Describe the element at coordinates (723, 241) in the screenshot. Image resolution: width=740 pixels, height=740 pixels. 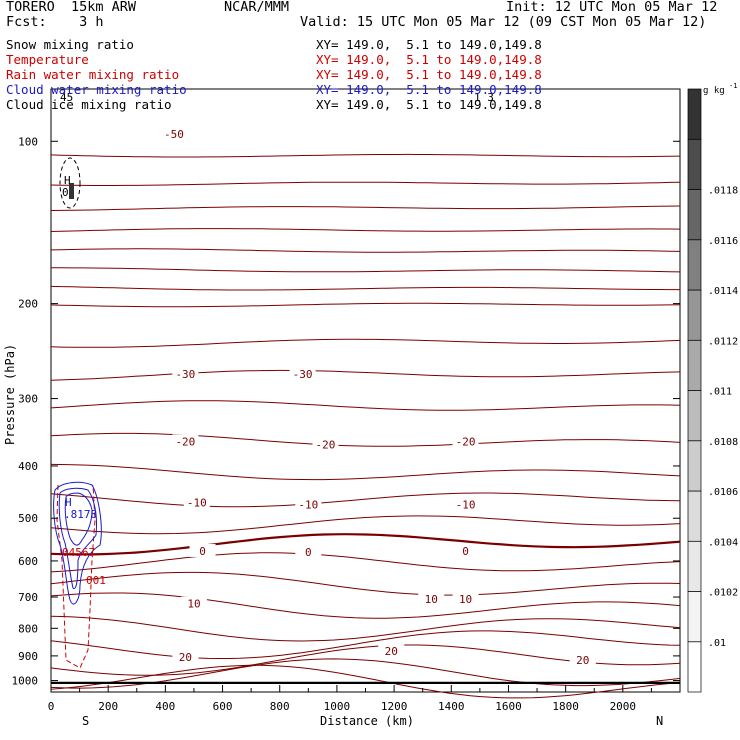
I see `colorbar-tick-label: .0116` at that location.